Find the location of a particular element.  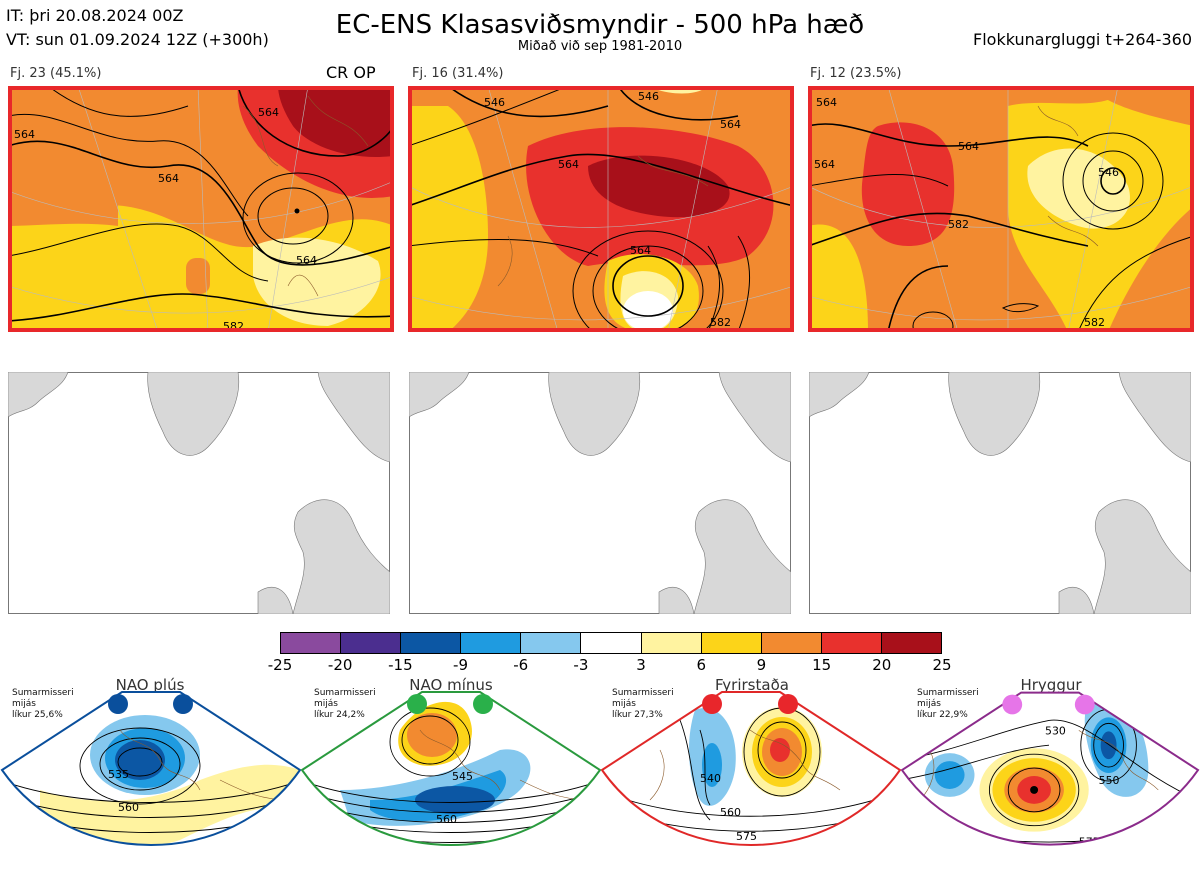

regime-title: NAO plús is located at coordinates (150, 685).